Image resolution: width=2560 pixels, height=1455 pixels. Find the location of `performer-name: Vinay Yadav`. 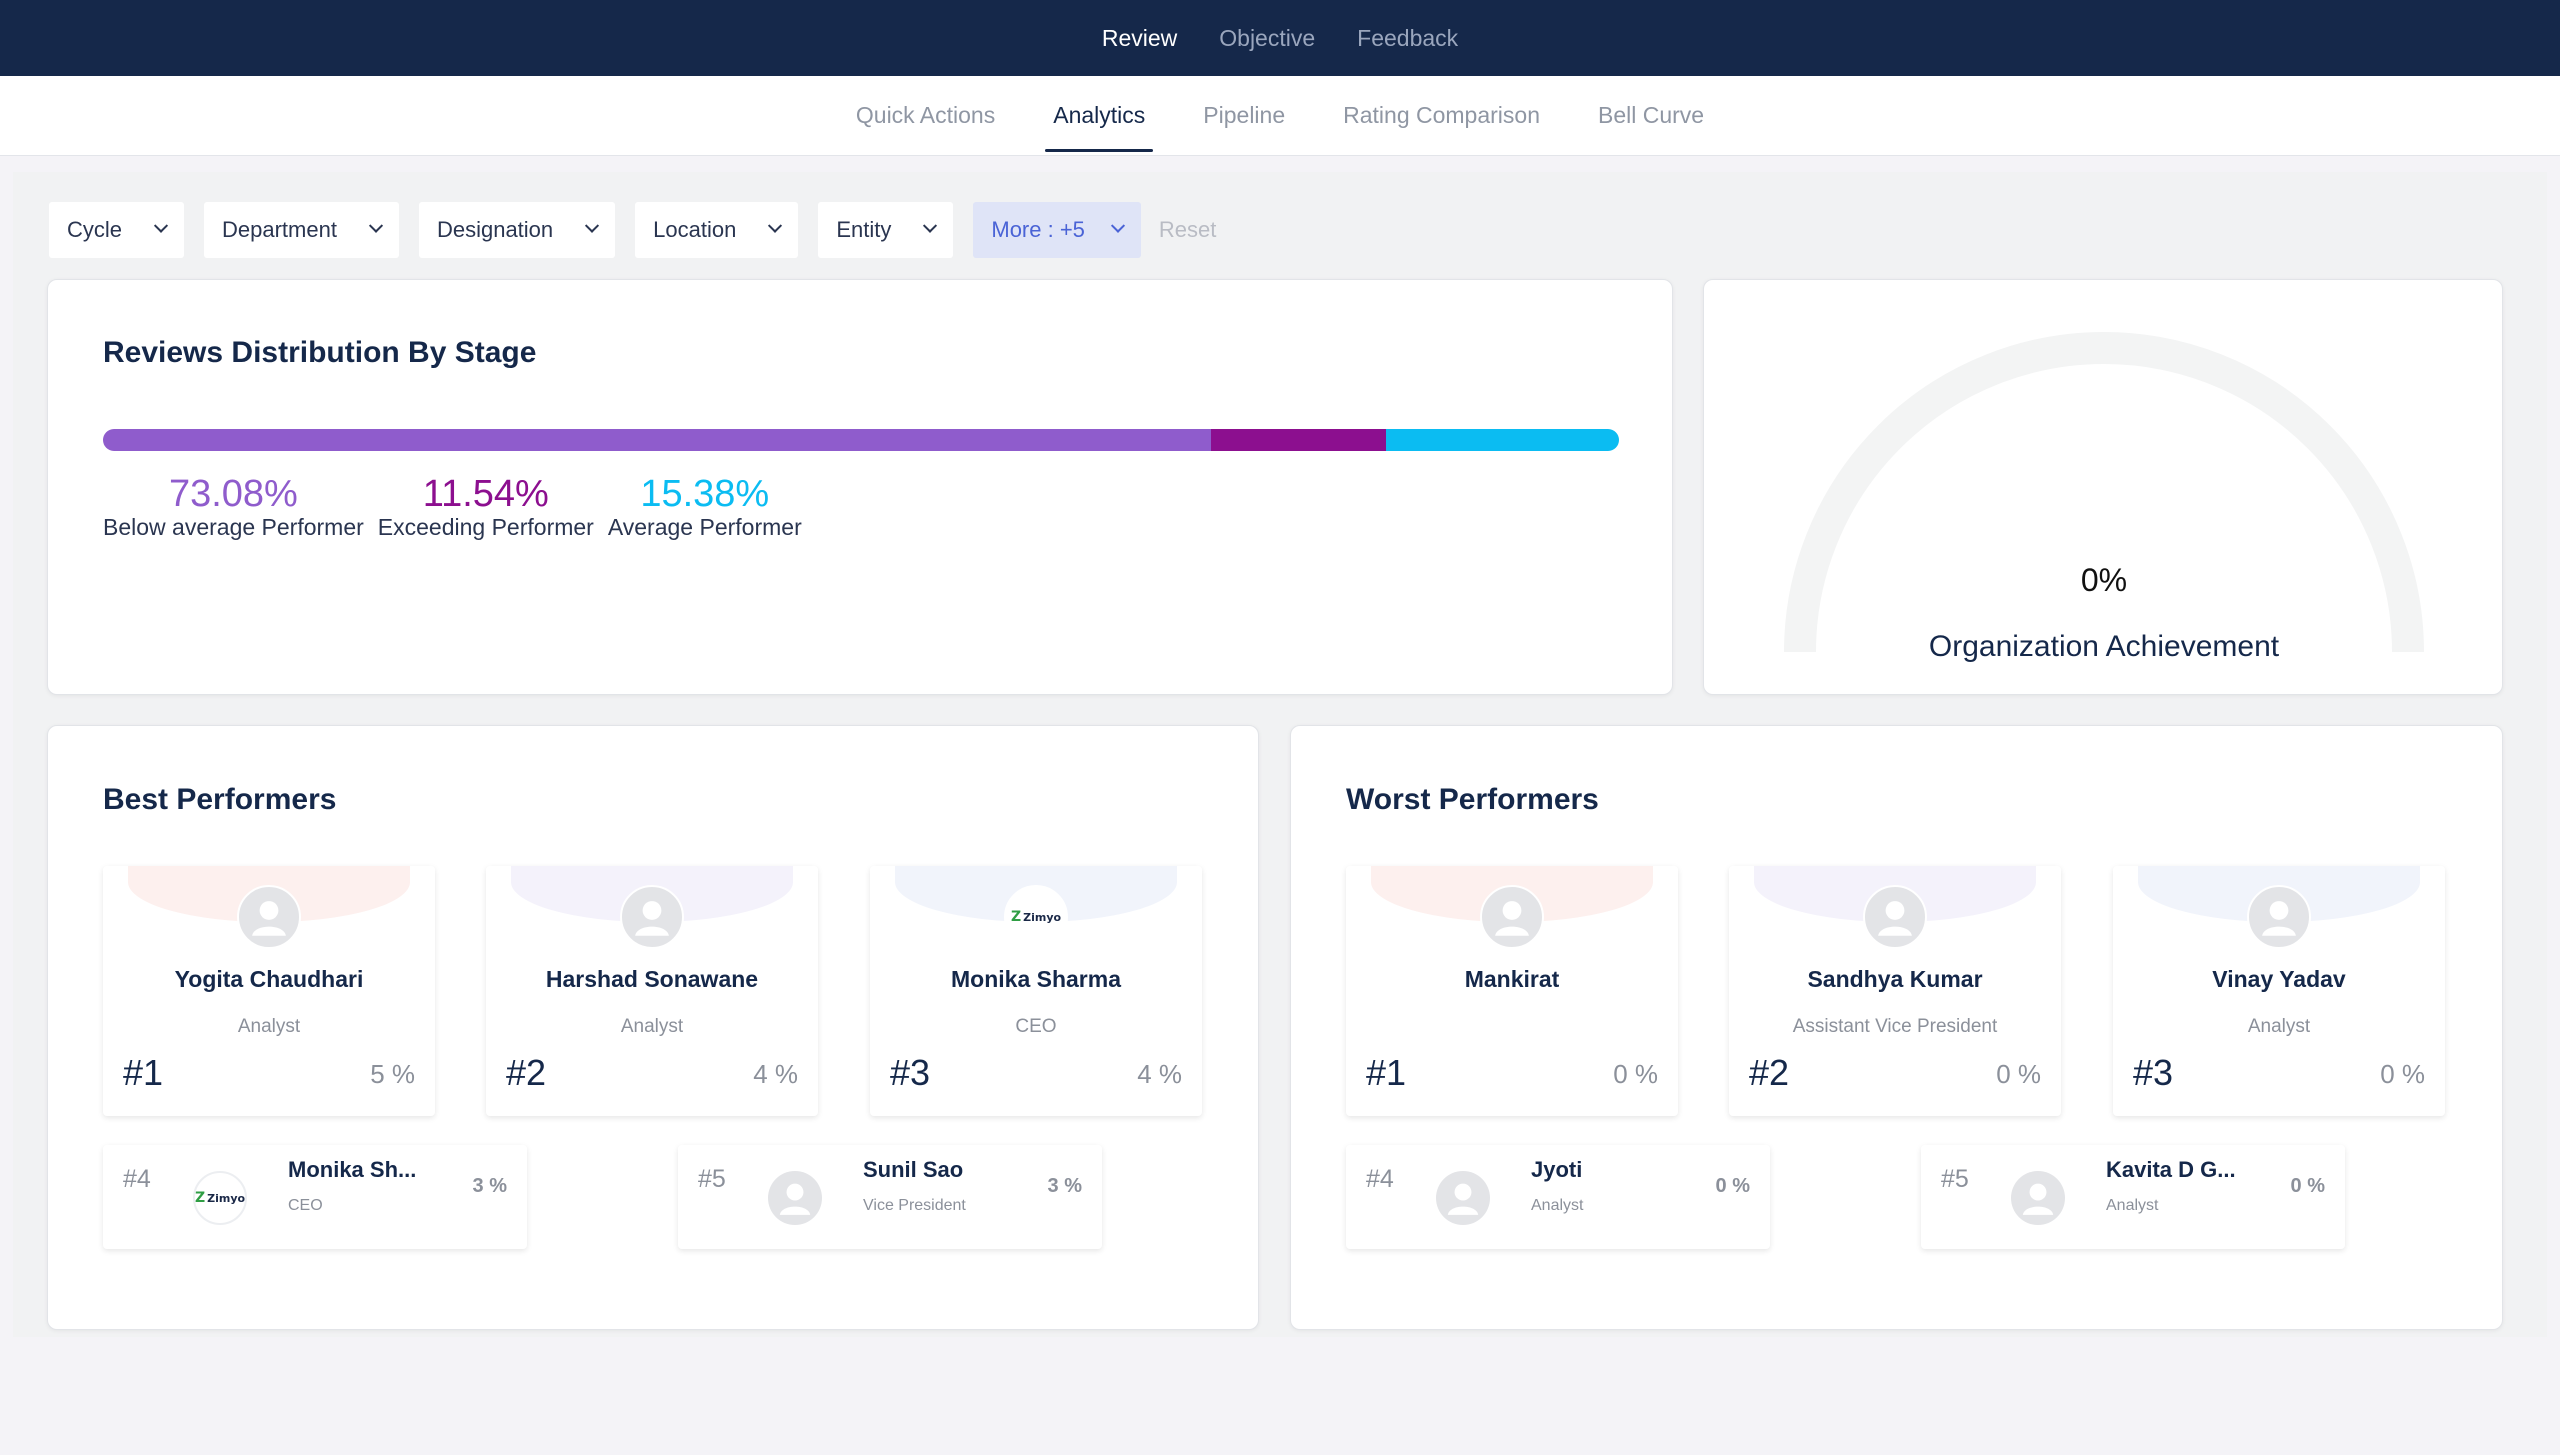

performer-name: Vinay Yadav is located at coordinates (2279, 979).